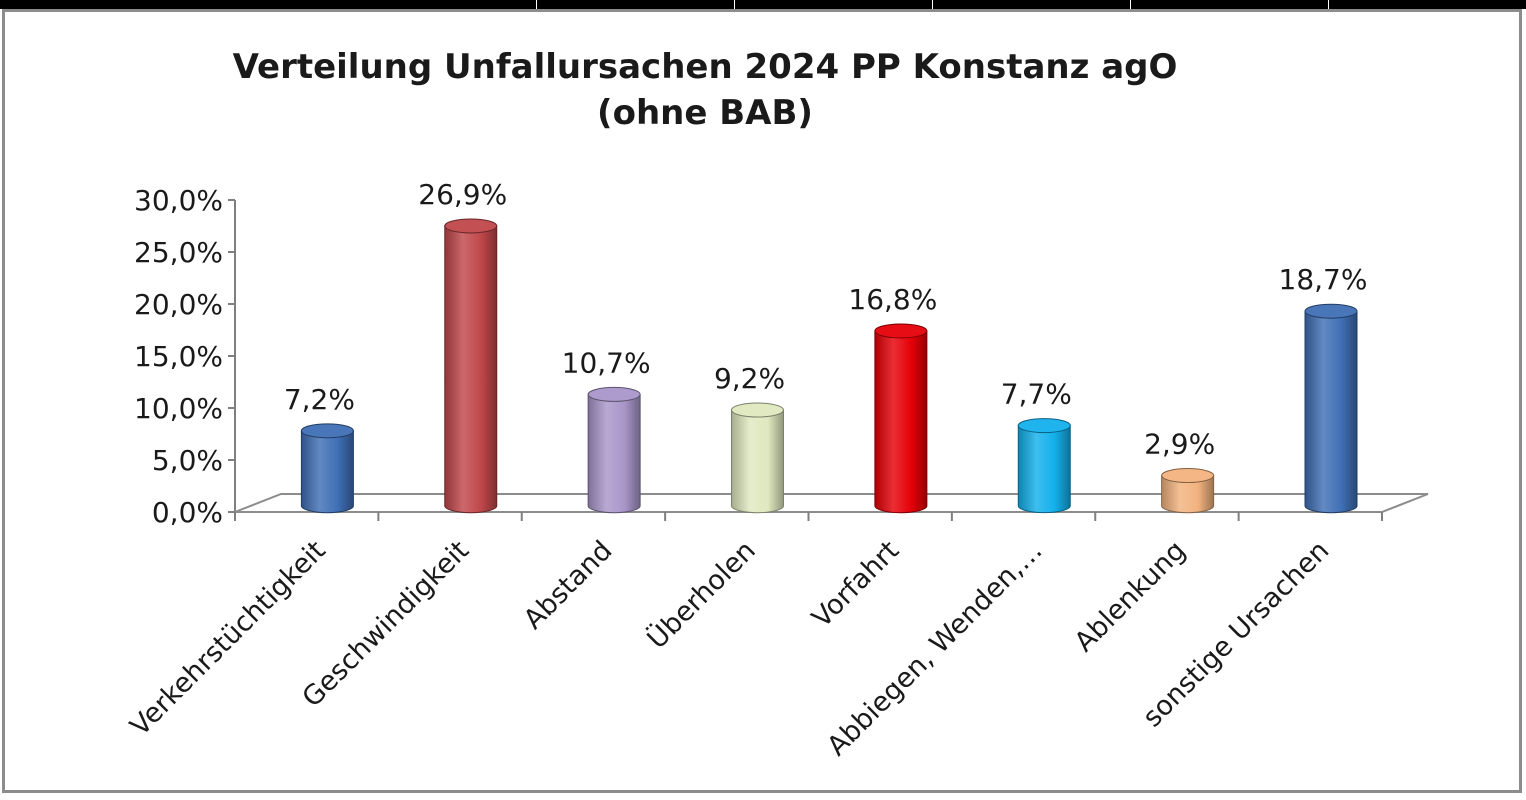  Describe the element at coordinates (763, 4) in the screenshot. I see `top-border-bar` at that location.